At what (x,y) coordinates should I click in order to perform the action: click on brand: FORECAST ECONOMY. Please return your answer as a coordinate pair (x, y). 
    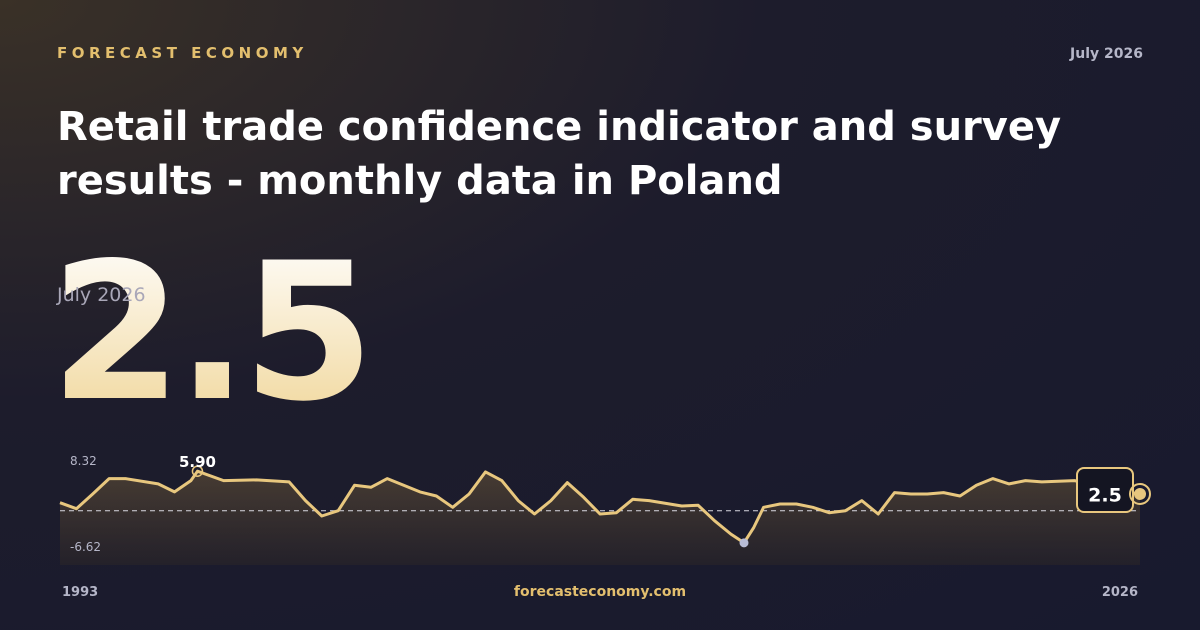
    Looking at the image, I should click on (182, 53).